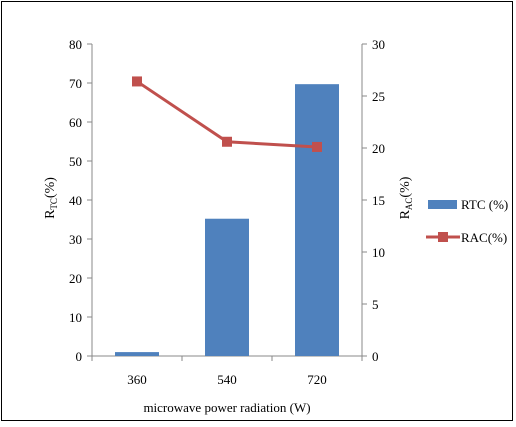 The width and height of the screenshot is (516, 427). I want to click on left-tick-label: 20, so click(75, 278).